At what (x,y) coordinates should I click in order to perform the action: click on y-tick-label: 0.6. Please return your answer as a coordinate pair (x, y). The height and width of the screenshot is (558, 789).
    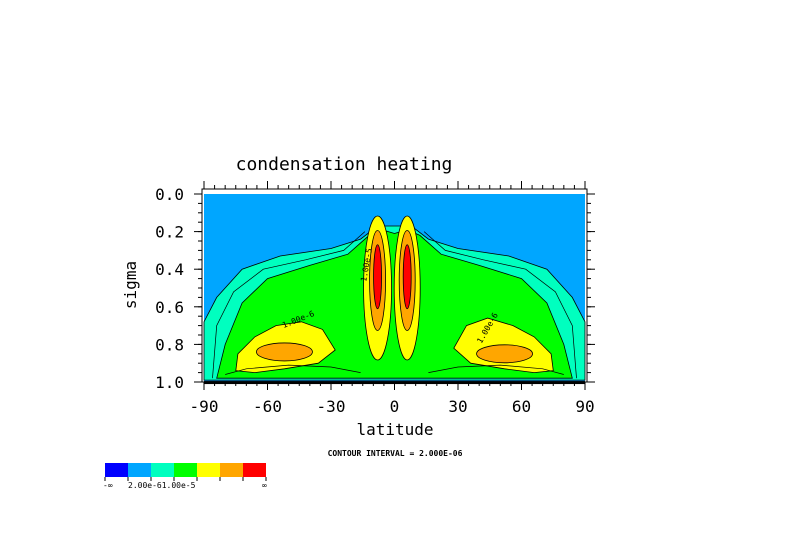
    Looking at the image, I should click on (169, 307).